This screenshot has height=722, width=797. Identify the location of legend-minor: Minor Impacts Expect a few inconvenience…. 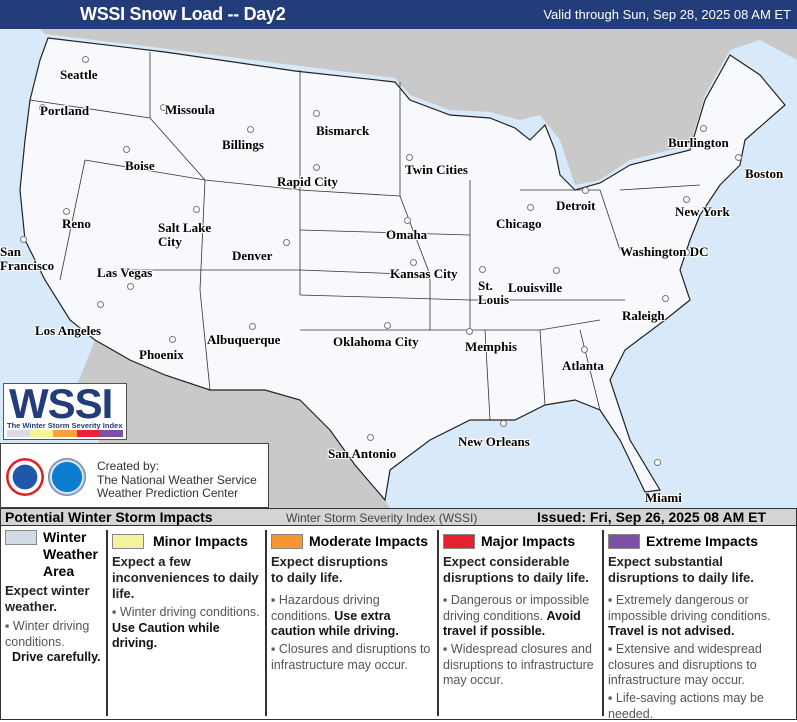
(185, 623).